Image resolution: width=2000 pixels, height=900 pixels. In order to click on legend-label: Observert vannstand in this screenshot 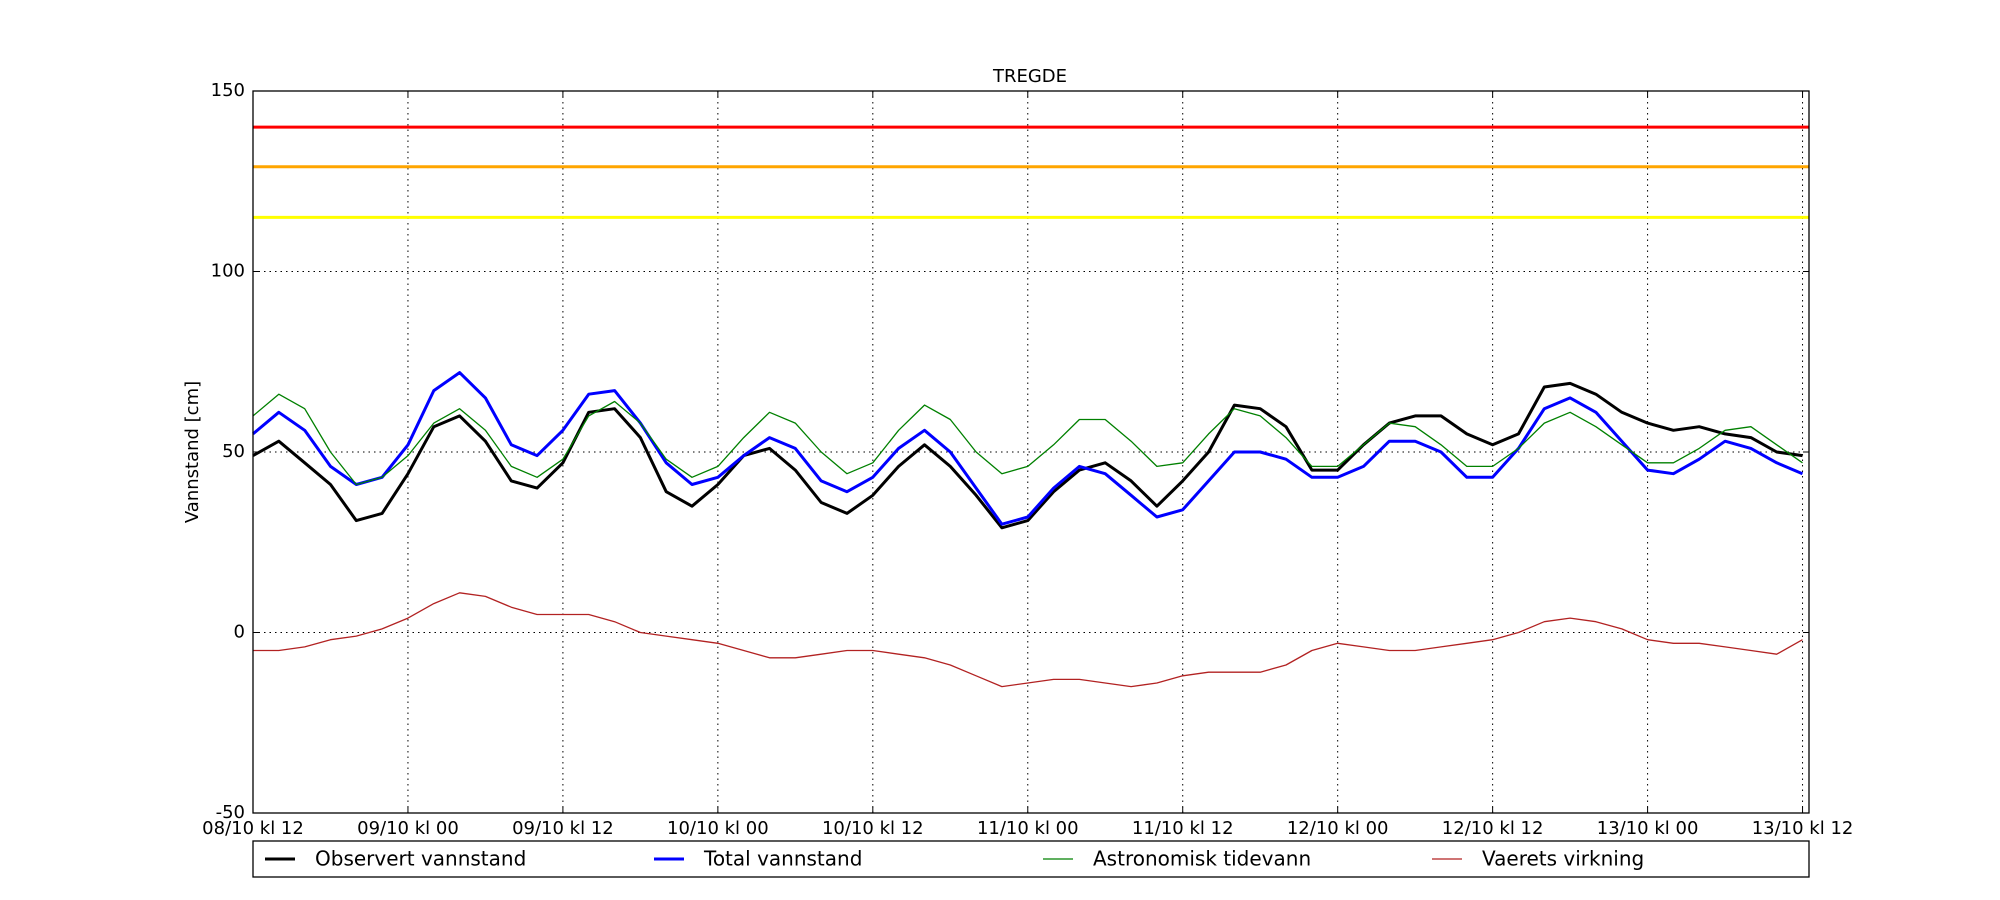, I will do `click(420, 859)`.